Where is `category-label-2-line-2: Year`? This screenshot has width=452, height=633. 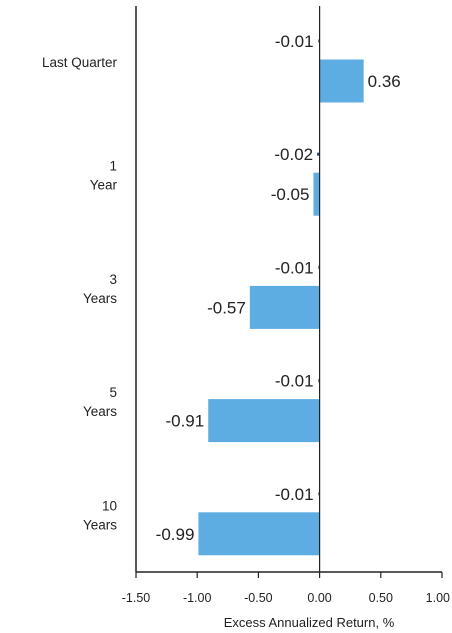 category-label-2-line-2: Year is located at coordinates (104, 185).